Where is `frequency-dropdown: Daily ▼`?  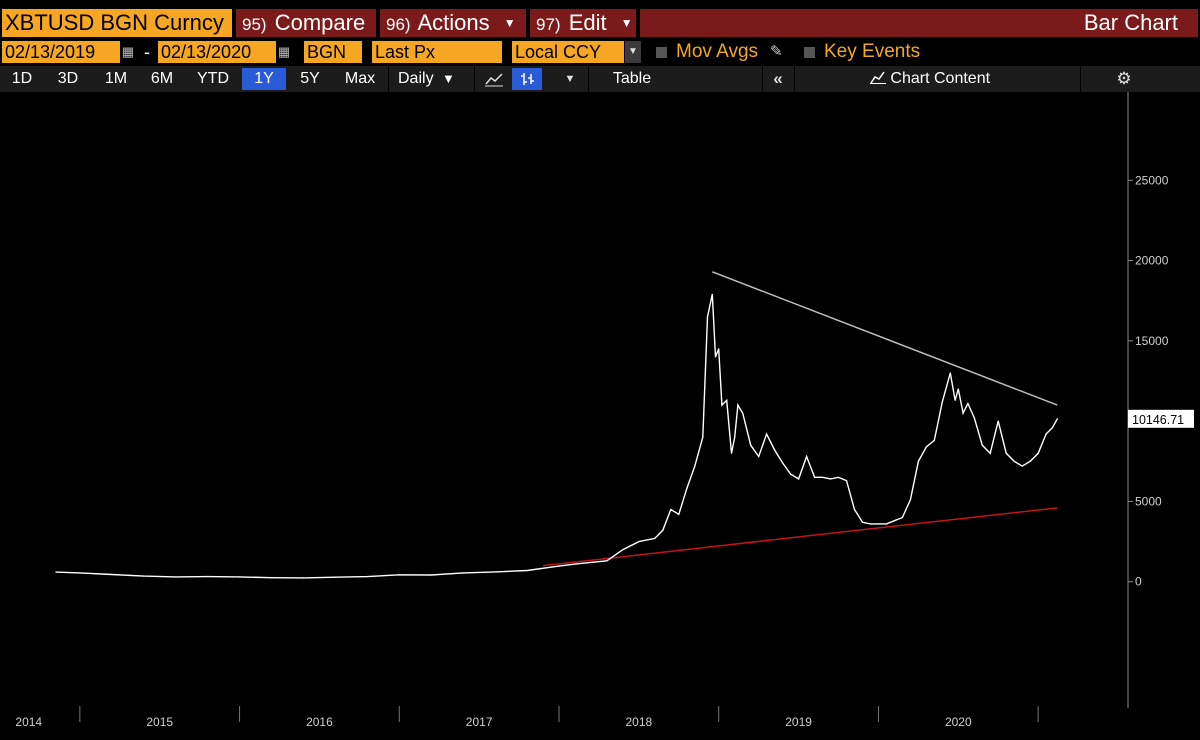 frequency-dropdown: Daily ▼ is located at coordinates (431, 79).